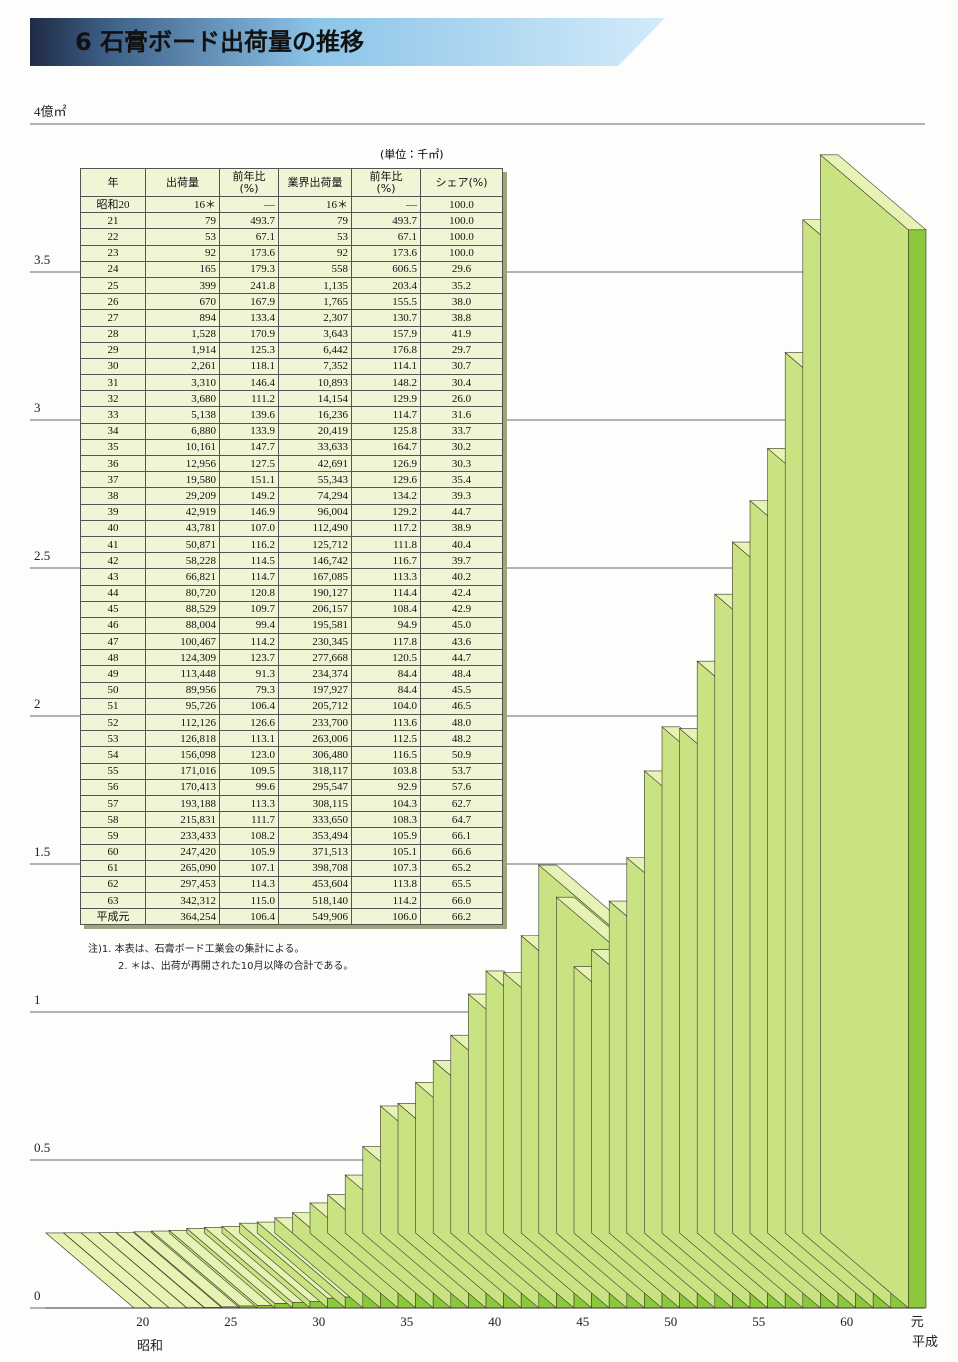  Describe the element at coordinates (315, 528) in the screenshot. I see `table-cell: 112,490` at that location.